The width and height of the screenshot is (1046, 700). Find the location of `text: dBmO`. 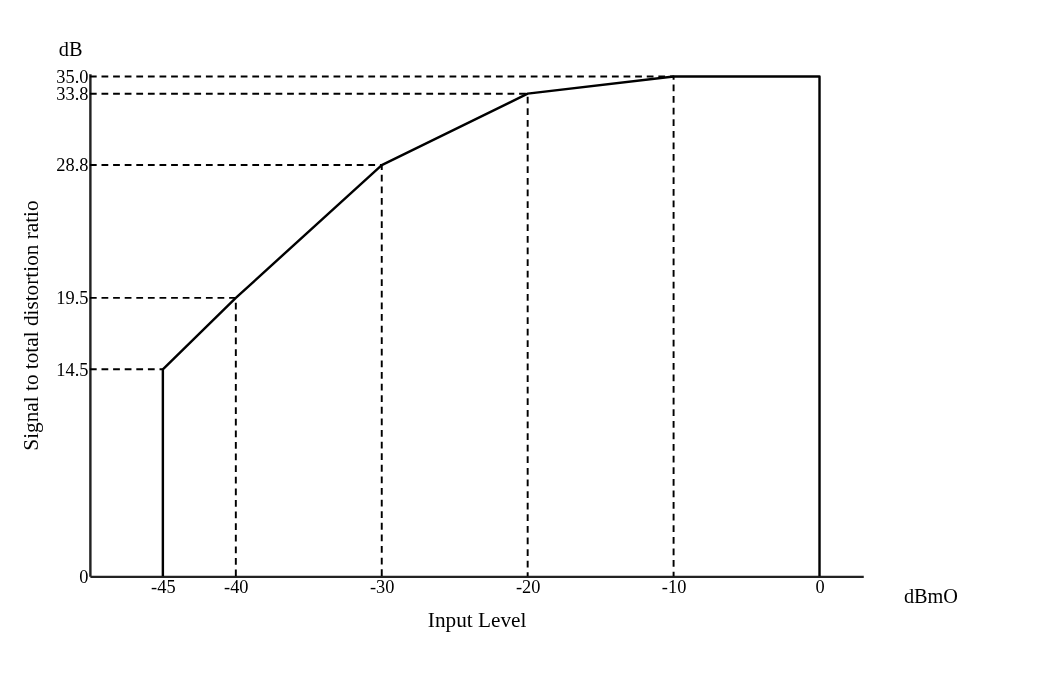

text: dBmO is located at coordinates (931, 596).